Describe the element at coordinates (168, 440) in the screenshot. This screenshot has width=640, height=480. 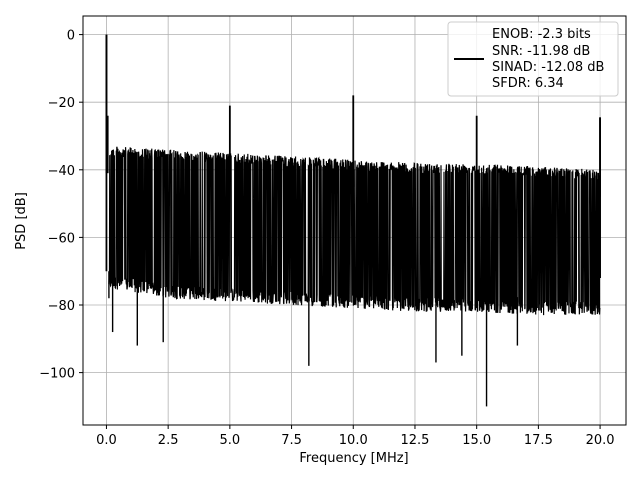
I see `x-tick-label: 2.5` at that location.